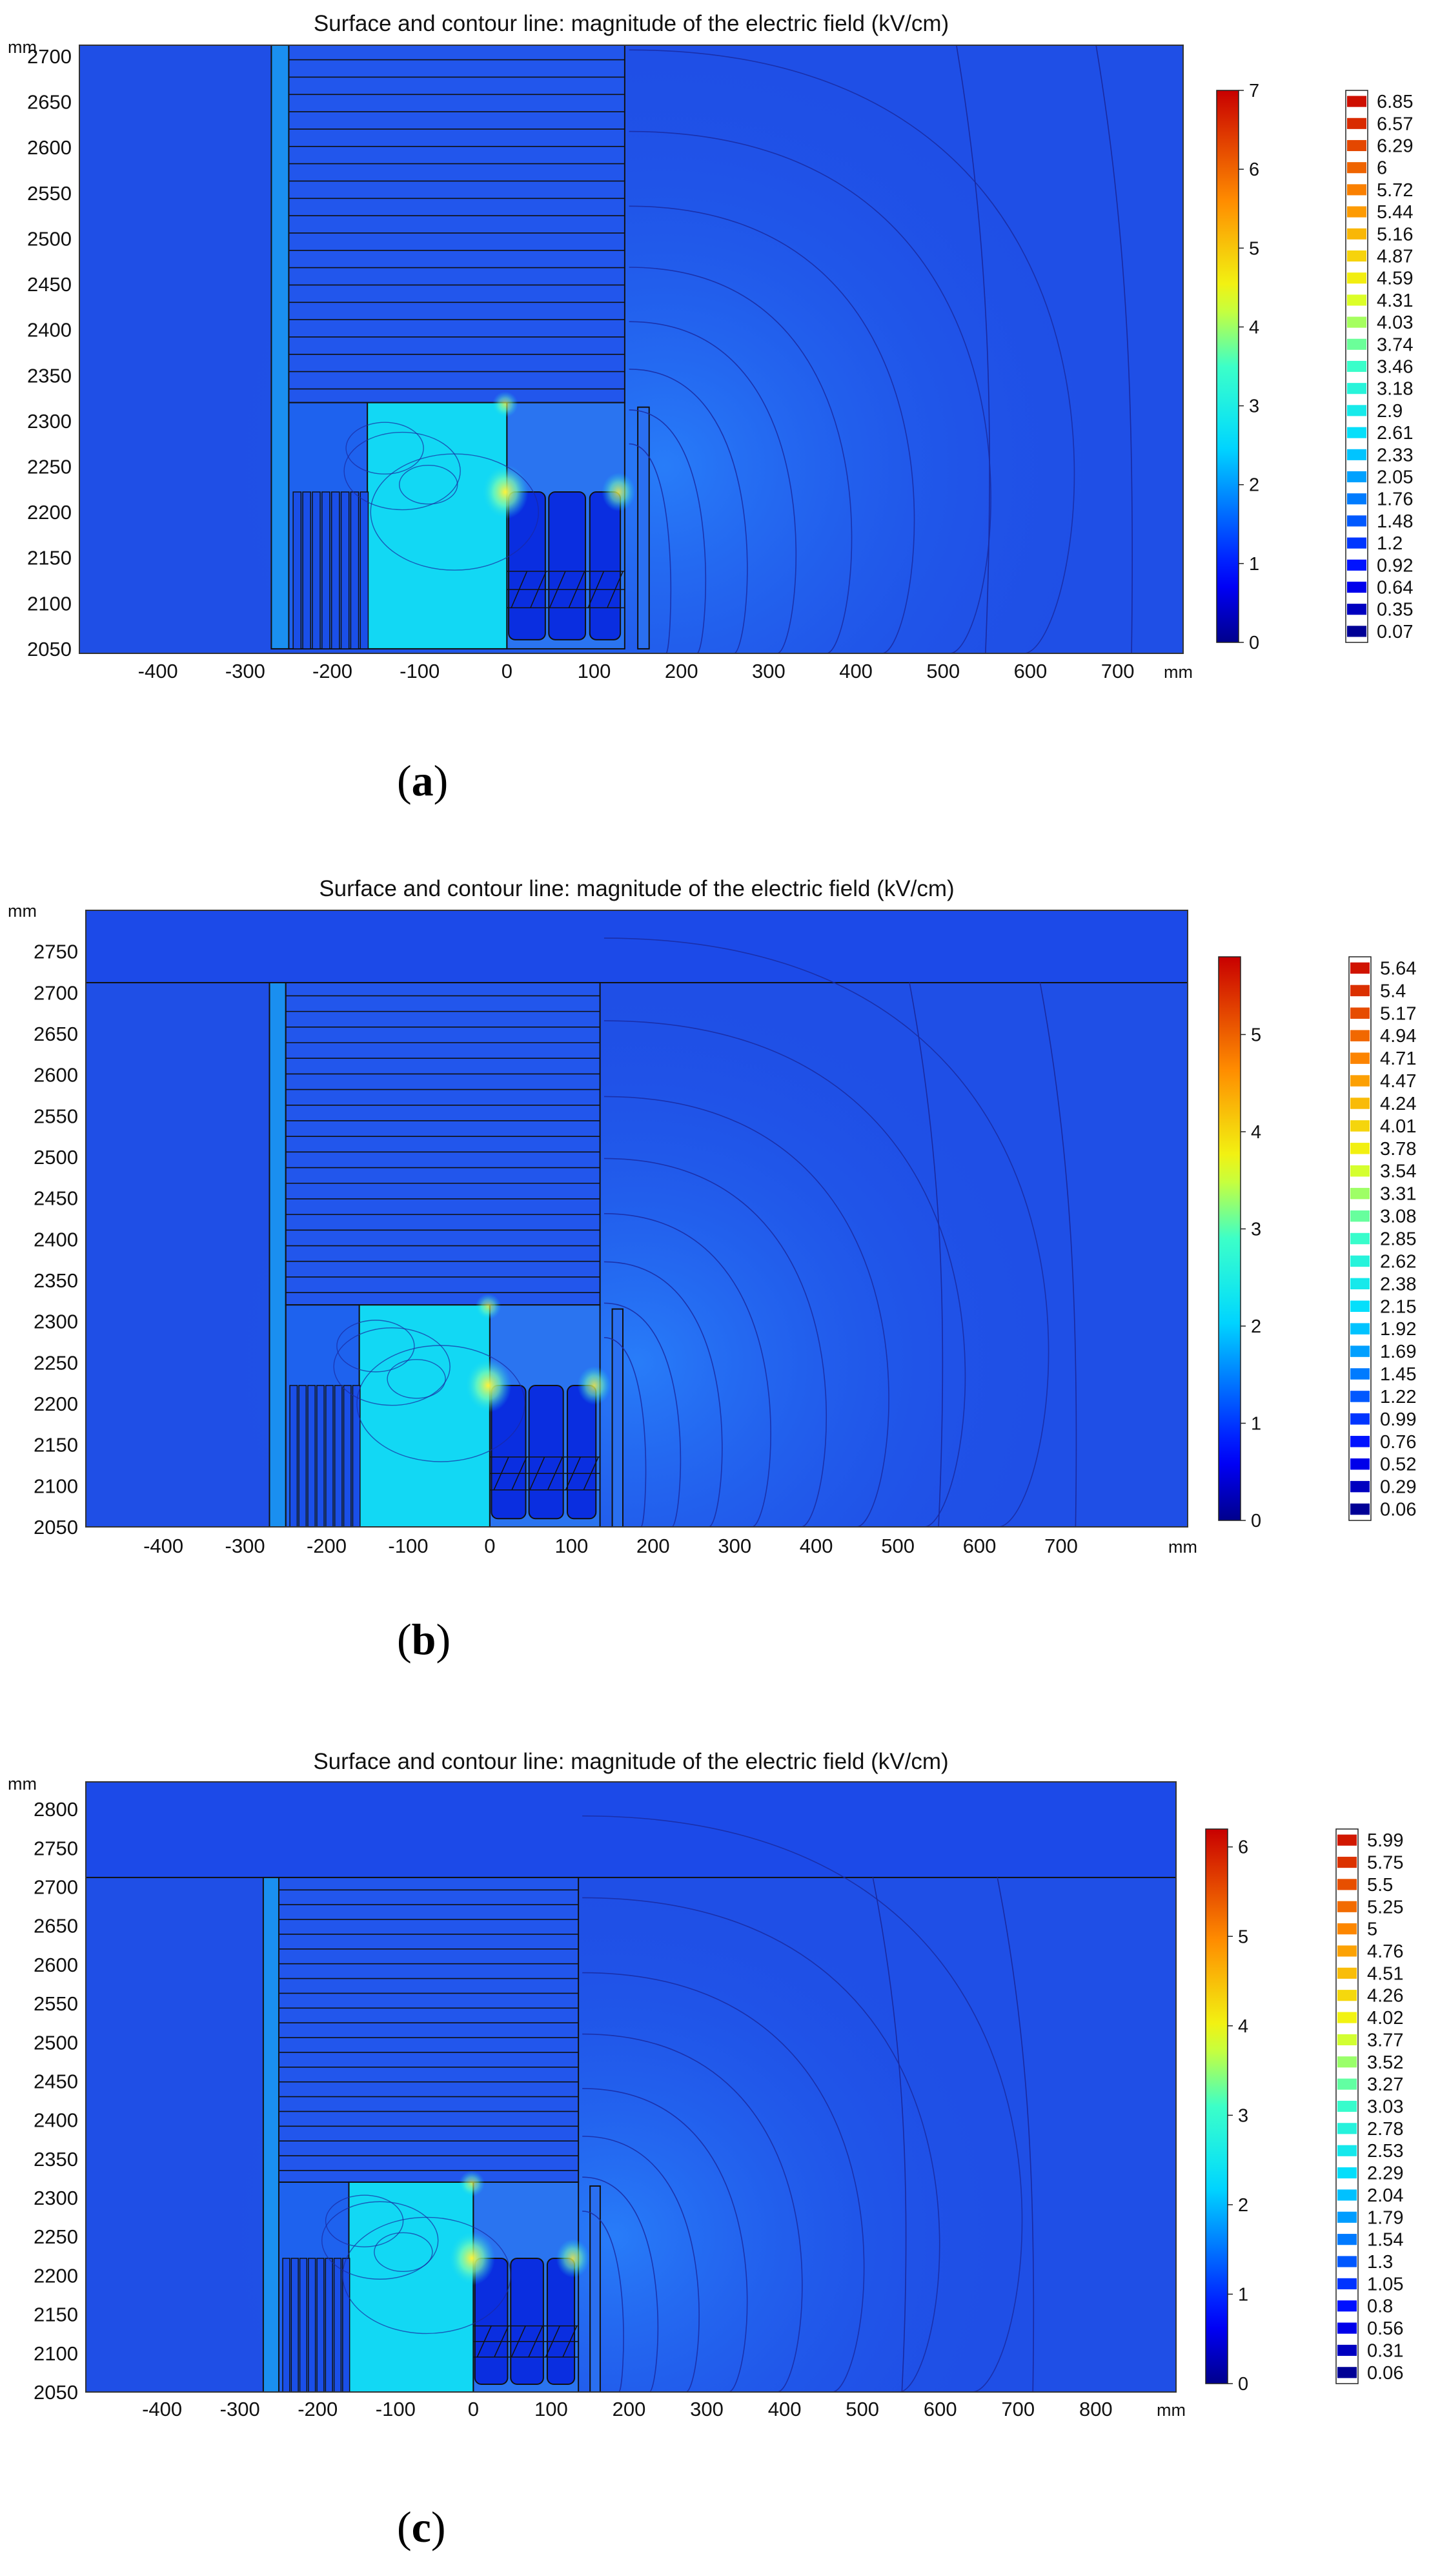 Image resolution: width=1440 pixels, height=2576 pixels. Describe the element at coordinates (769, 671) in the screenshot. I see `x-tick-label: 300` at that location.